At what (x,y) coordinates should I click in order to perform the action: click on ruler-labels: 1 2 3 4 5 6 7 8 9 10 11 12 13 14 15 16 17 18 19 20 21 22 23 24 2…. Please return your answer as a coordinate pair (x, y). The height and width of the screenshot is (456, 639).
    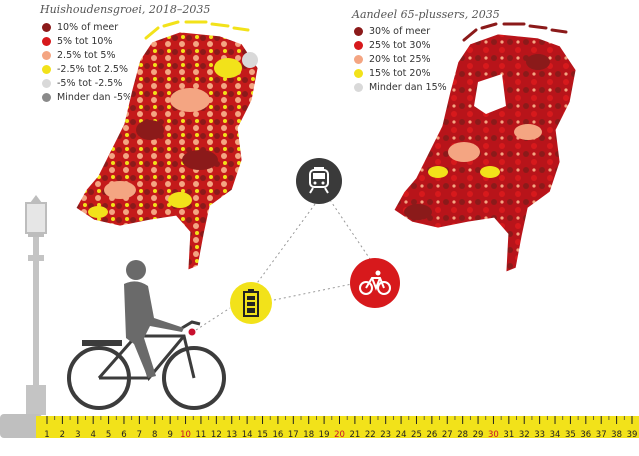
    Looking at the image, I should click on (319, 426).